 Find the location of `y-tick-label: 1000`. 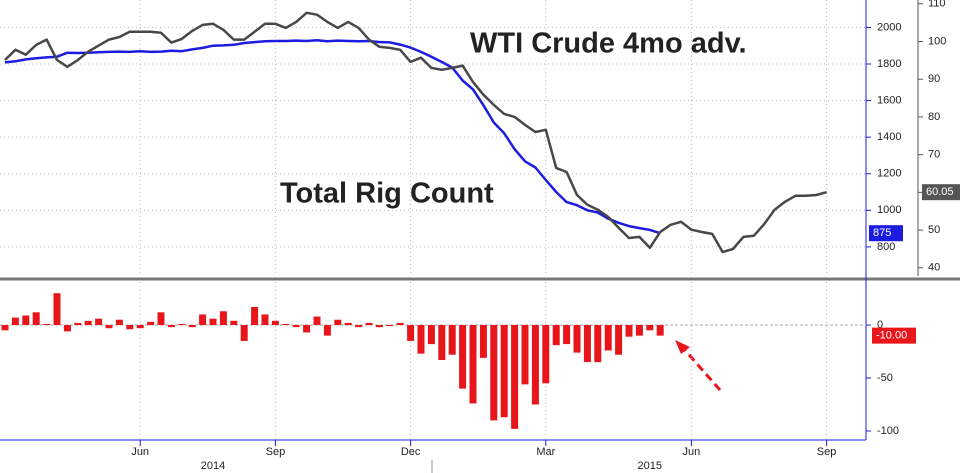

y-tick-label: 1000 is located at coordinates (889, 210).